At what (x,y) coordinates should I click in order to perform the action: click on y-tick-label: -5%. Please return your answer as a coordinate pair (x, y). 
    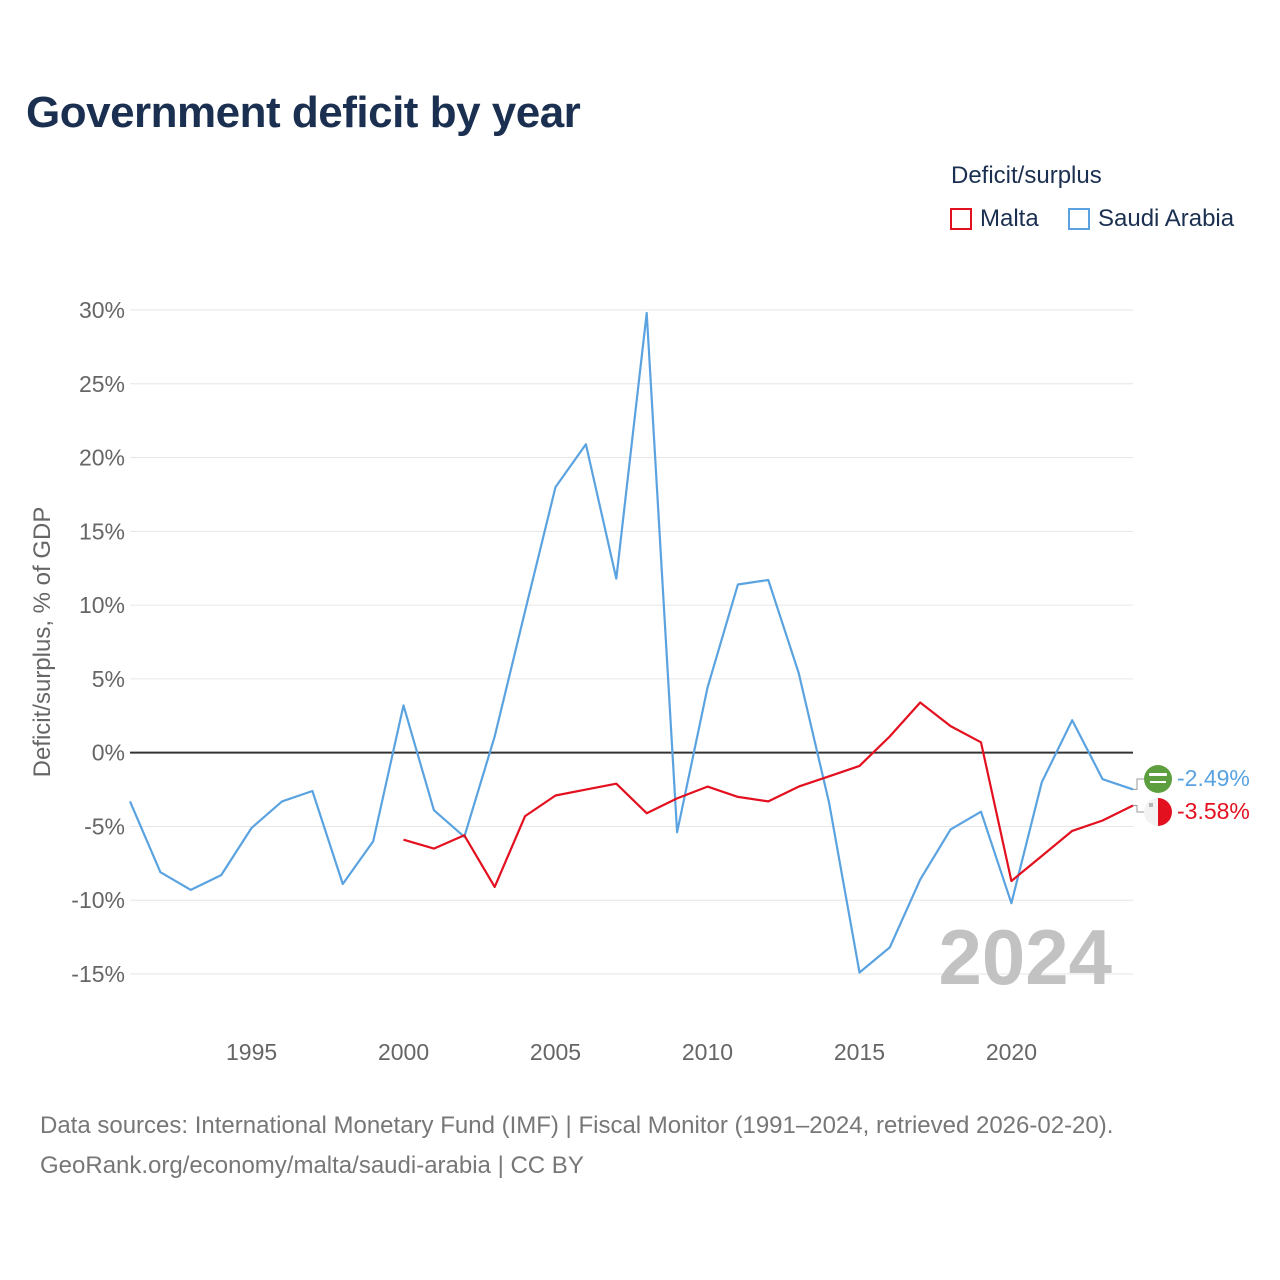
    Looking at the image, I should click on (104, 826).